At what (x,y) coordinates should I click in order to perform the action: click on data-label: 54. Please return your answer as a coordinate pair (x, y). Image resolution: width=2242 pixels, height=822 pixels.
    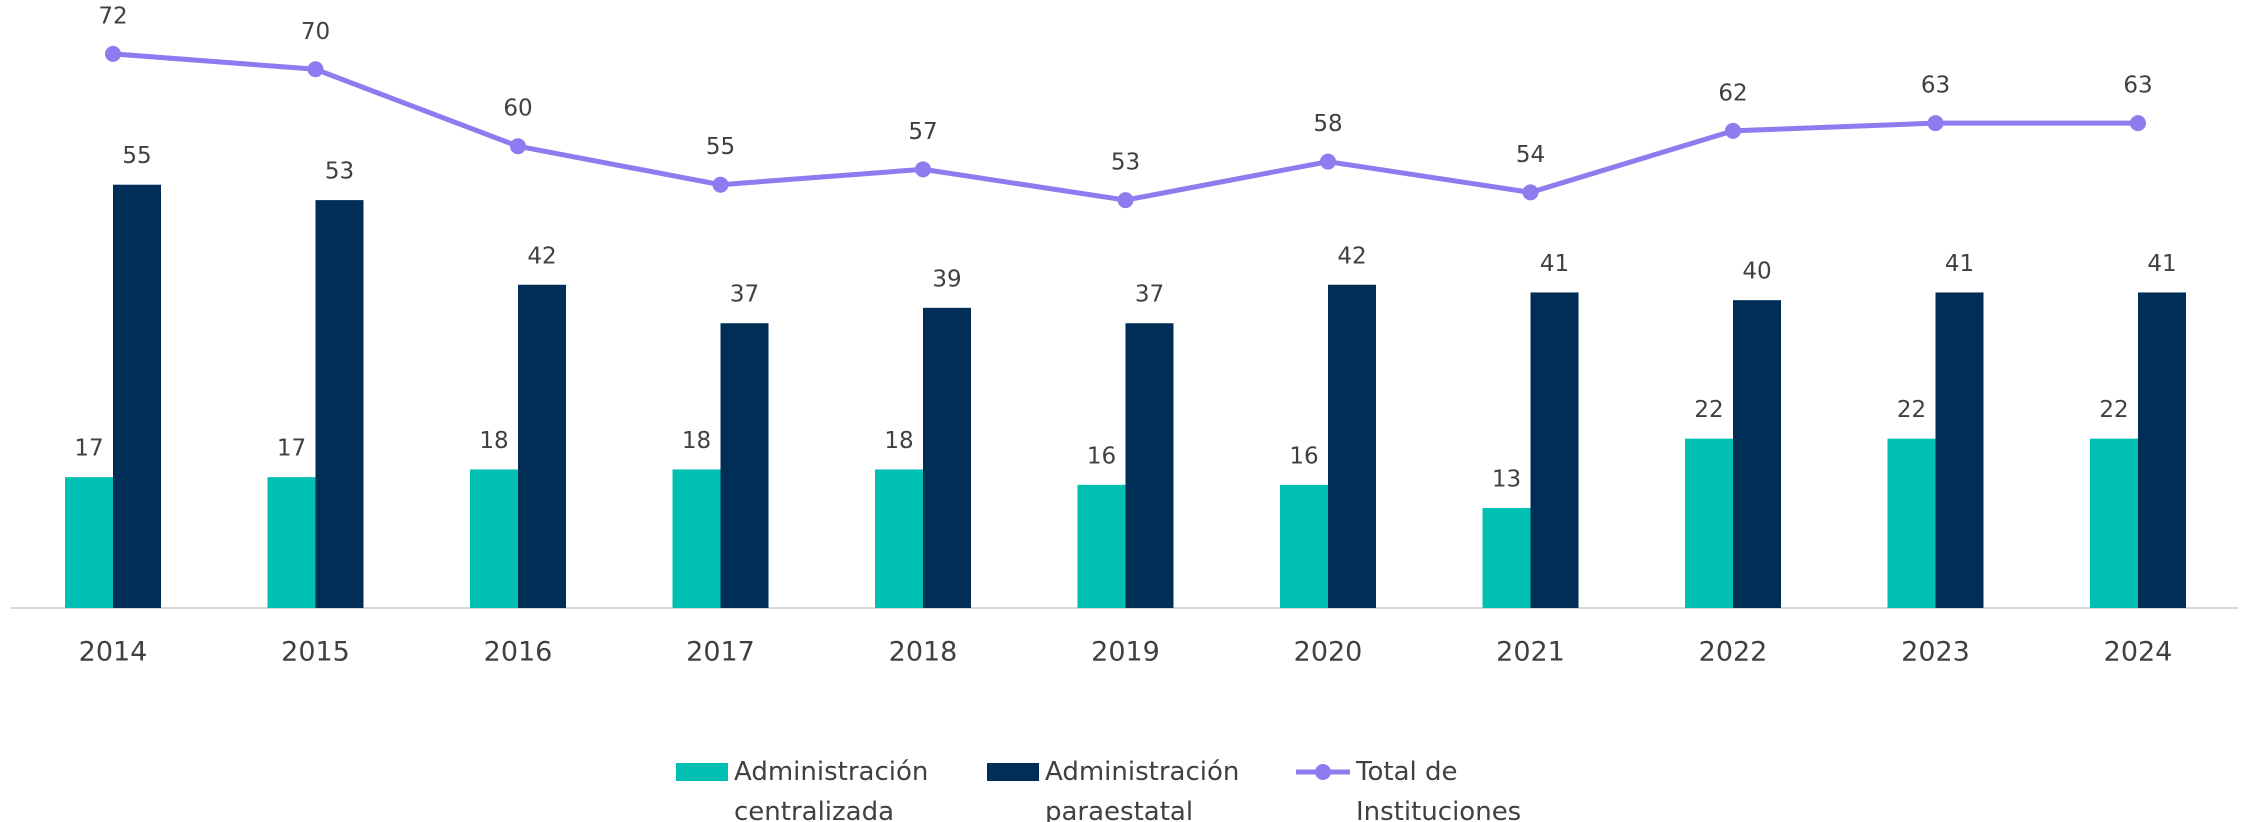
    Looking at the image, I should click on (1530, 155).